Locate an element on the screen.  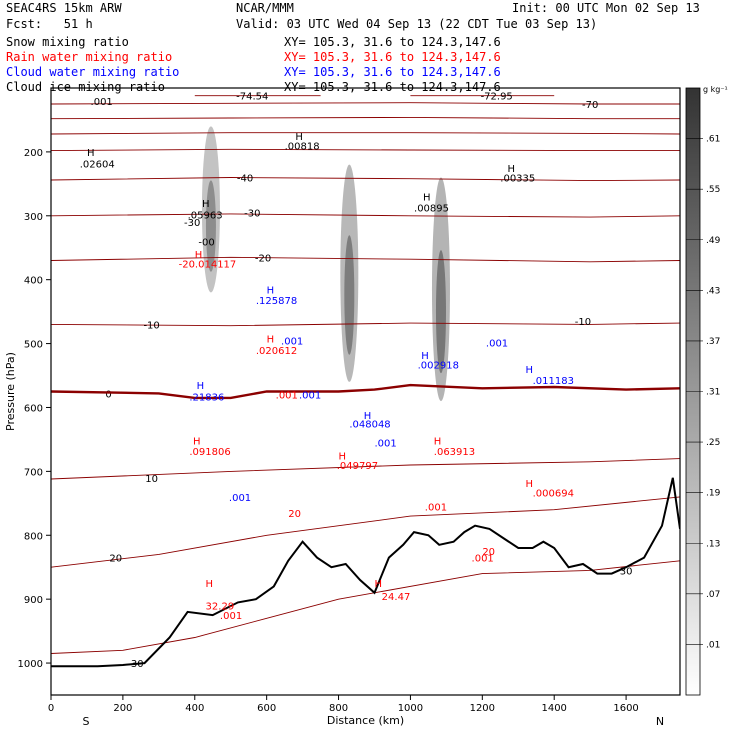
y-tick-label-0: 1000 is located at coordinates (30, 664).